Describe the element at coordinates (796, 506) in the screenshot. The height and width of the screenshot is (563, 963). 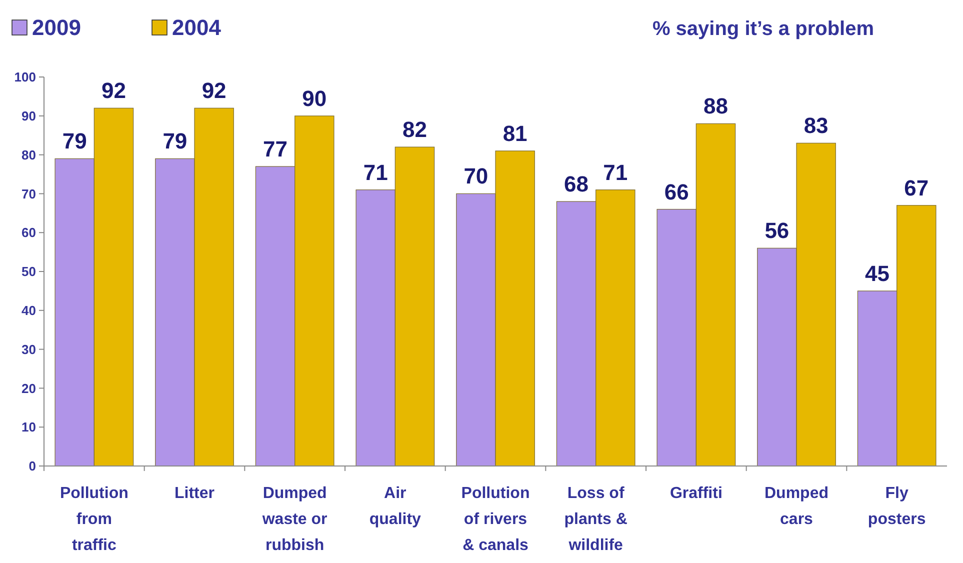
I see `x-tick-label: Dumped cars` at that location.